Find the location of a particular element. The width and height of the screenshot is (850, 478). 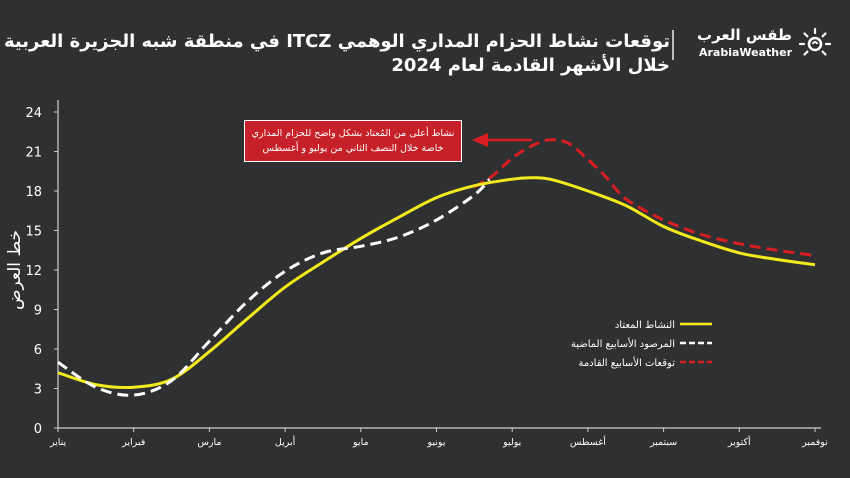

y-tick-label: 0 is located at coordinates (38, 429).